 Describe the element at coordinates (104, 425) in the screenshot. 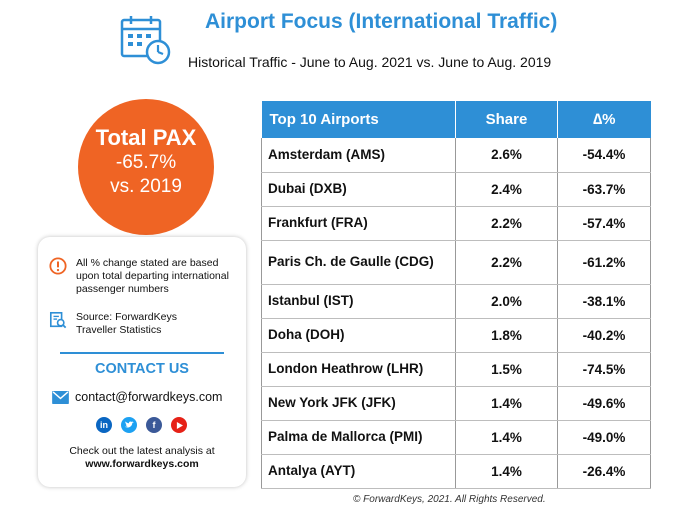

I see `linkedin-icon: in` at that location.